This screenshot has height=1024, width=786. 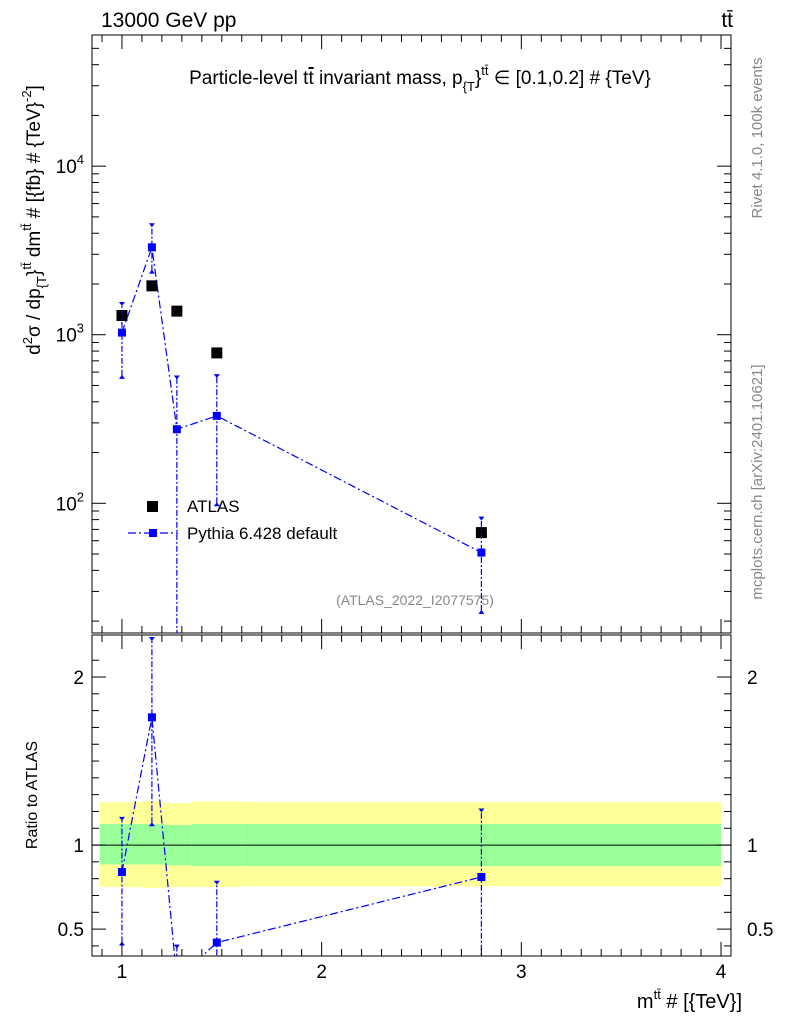 What do you see at coordinates (321, 972) in the screenshot?
I see `x-tick-label-2: 2` at bounding box center [321, 972].